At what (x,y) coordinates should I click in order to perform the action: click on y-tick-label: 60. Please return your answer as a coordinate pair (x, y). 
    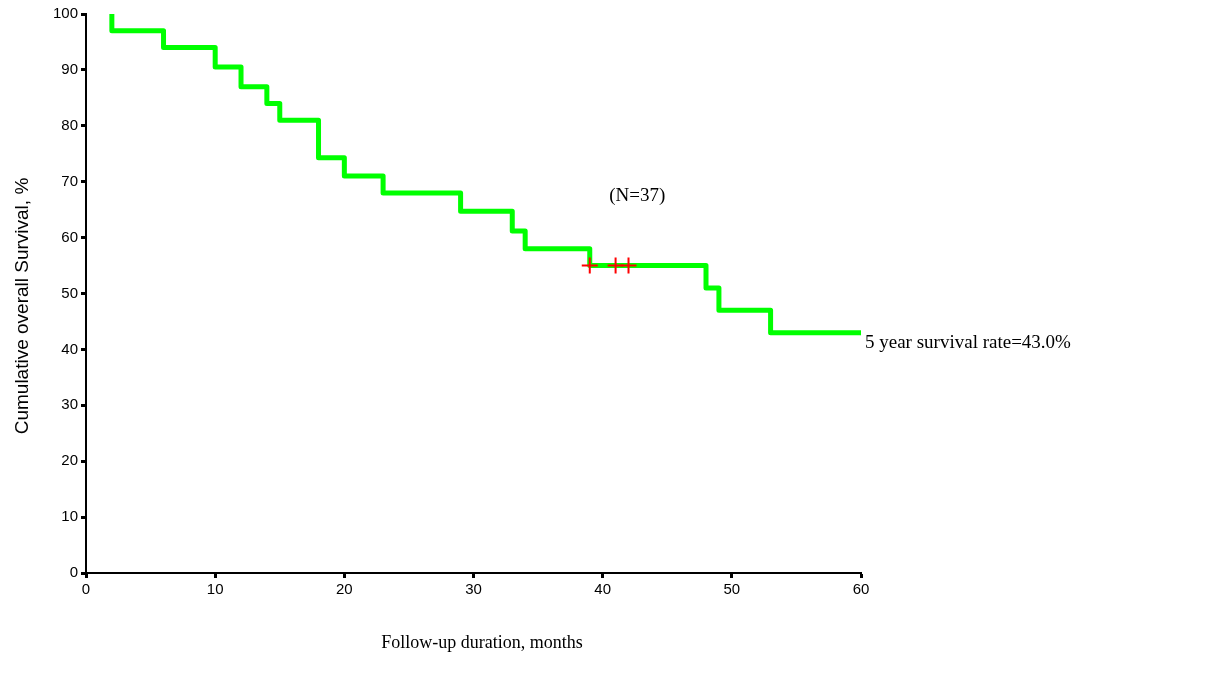
    Looking at the image, I should click on (70, 236).